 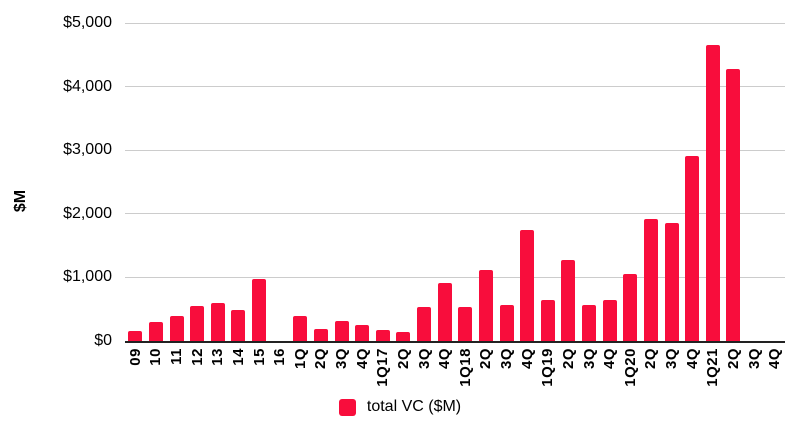 I want to click on x-tick-label-4Q-23: 4Q, so click(x=610, y=359).